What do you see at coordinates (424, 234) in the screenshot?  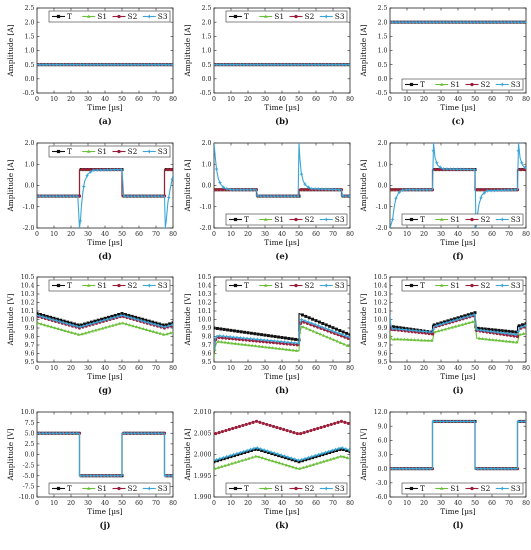 I see `x-tick-label: 20` at bounding box center [424, 234].